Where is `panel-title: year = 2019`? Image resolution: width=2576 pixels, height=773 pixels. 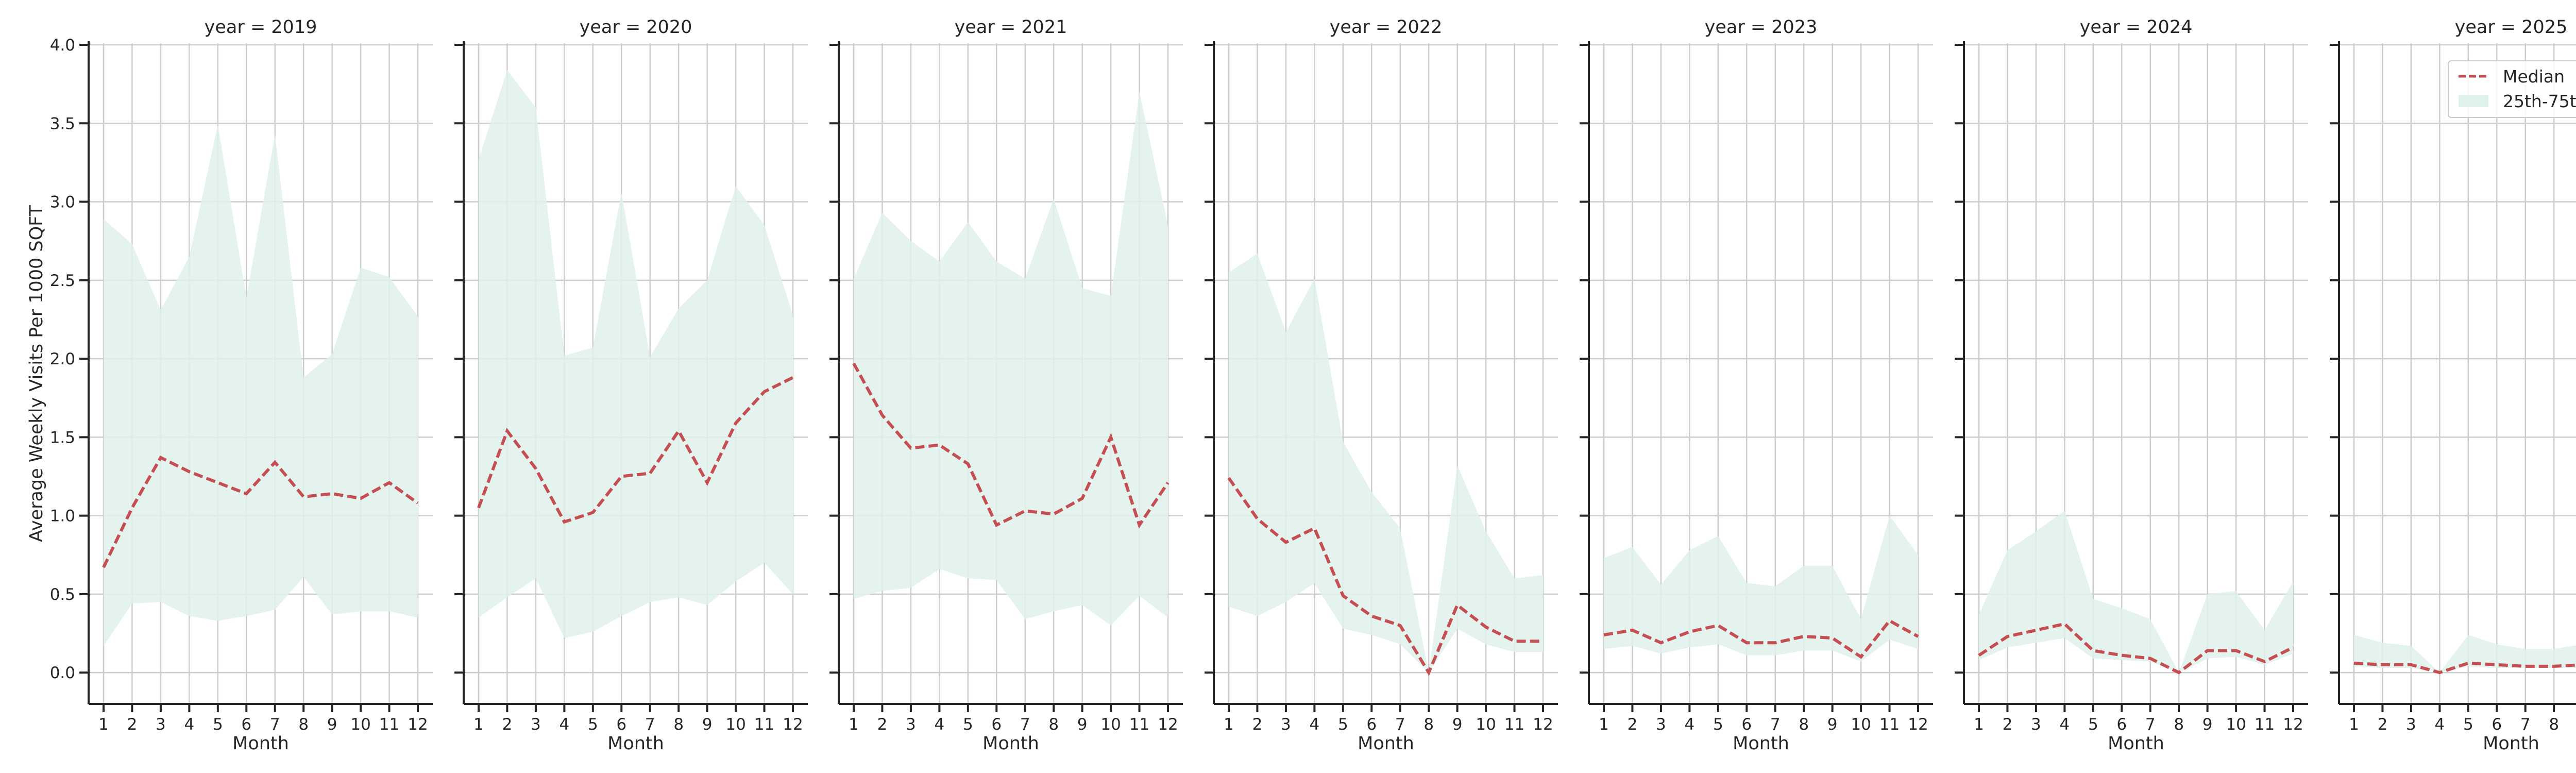
panel-title: year = 2019 is located at coordinates (261, 27).